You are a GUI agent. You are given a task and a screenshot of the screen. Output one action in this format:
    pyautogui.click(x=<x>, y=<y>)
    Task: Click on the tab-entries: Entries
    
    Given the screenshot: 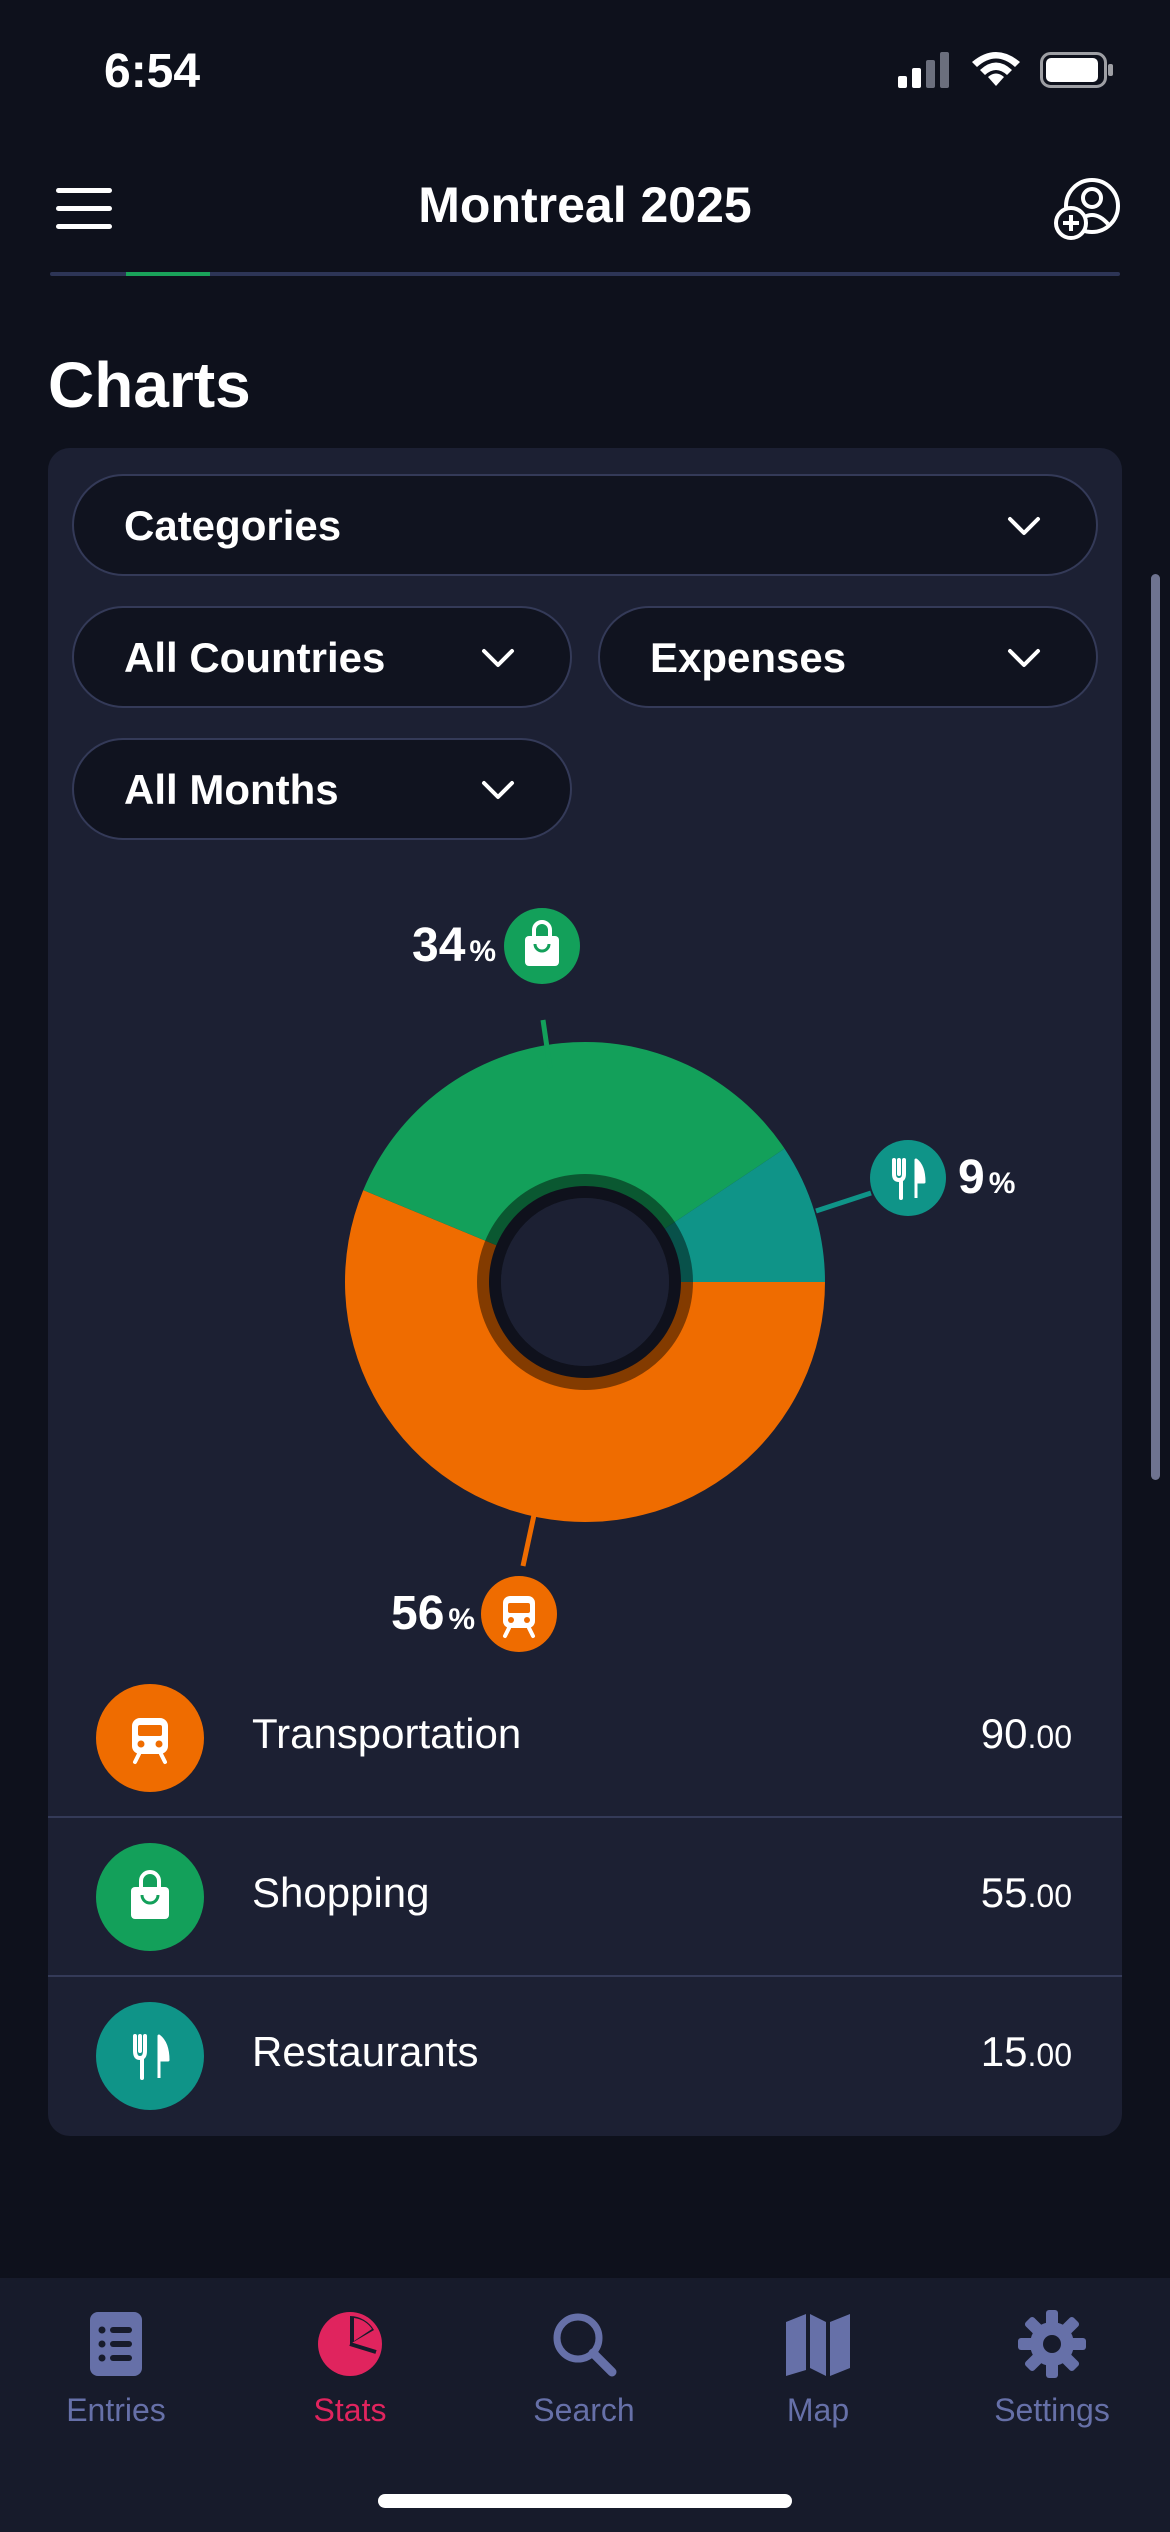 What is the action you would take?
    pyautogui.click(x=116, y=2388)
    